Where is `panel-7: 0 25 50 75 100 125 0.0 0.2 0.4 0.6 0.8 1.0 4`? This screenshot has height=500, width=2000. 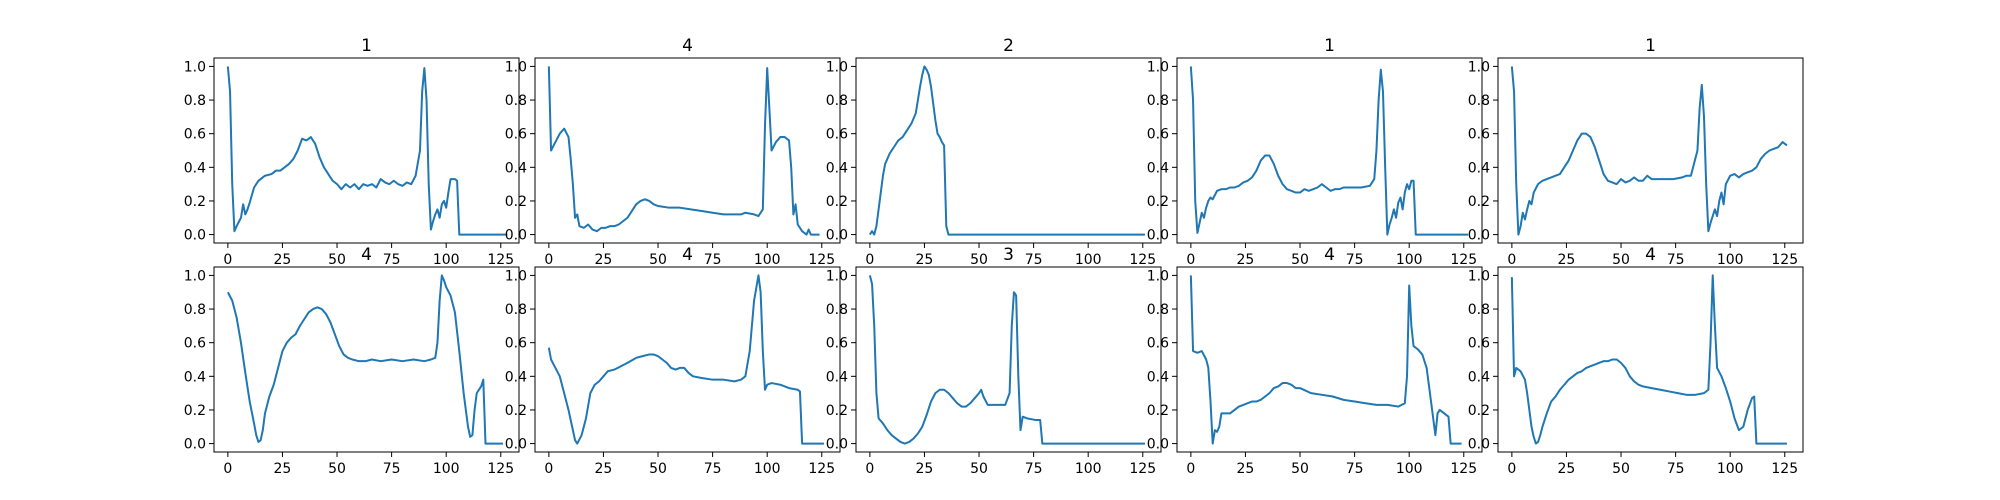 panel-7: 0 25 50 75 100 125 0.0 0.2 0.4 0.6 0.8 1.0 4 is located at coordinates (673, 361).